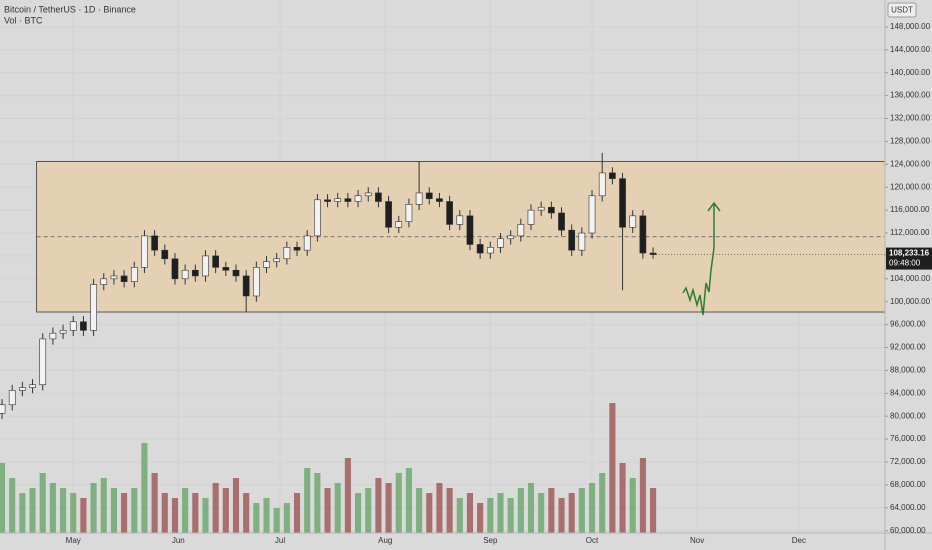  What do you see at coordinates (385, 540) in the screenshot?
I see `x-tick-label: Aug` at bounding box center [385, 540].